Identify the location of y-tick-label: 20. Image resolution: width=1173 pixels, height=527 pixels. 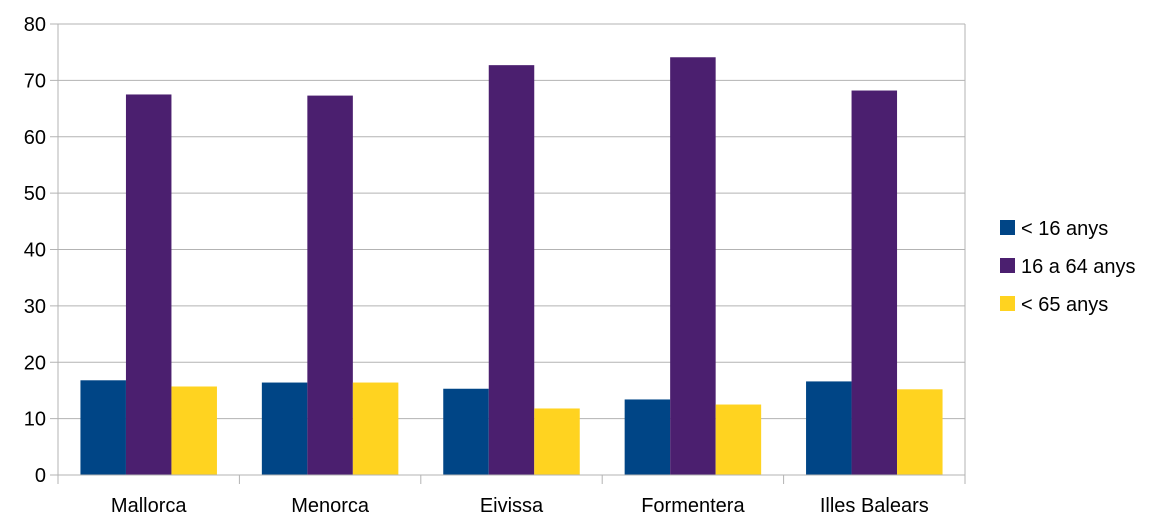
(35, 363).